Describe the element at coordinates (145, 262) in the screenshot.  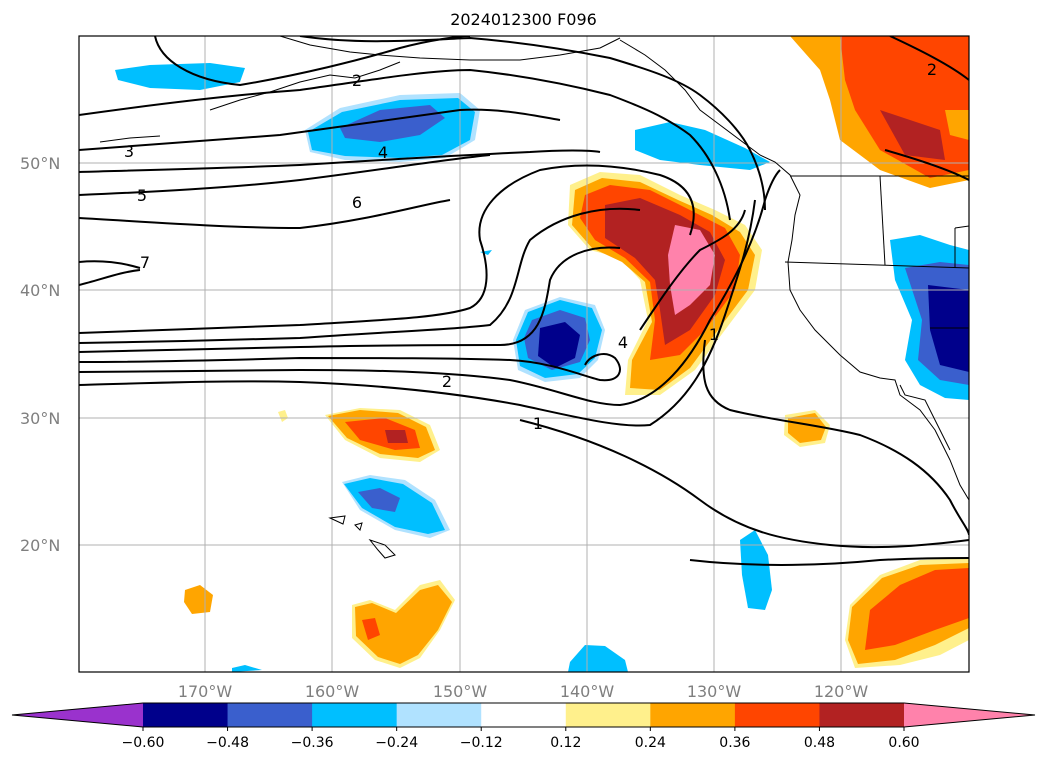
I see `contour-label: 7` at that location.